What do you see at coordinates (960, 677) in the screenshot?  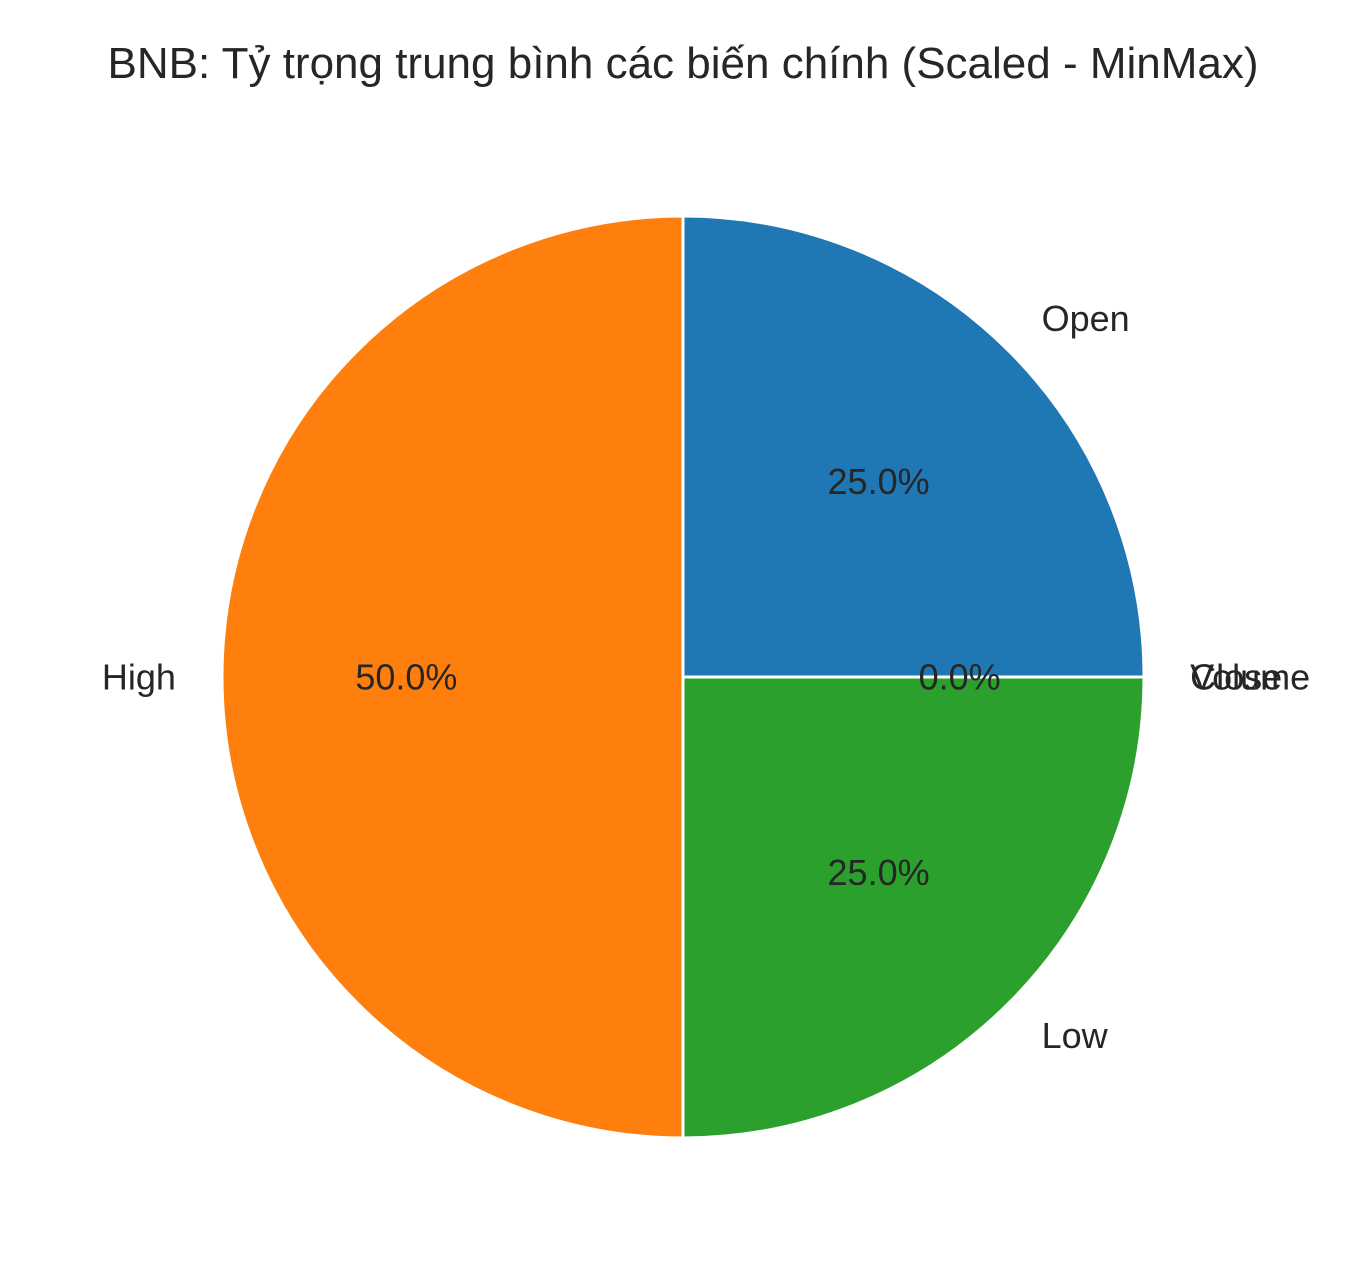 I see `pct-label-close: 0.0%` at bounding box center [960, 677].